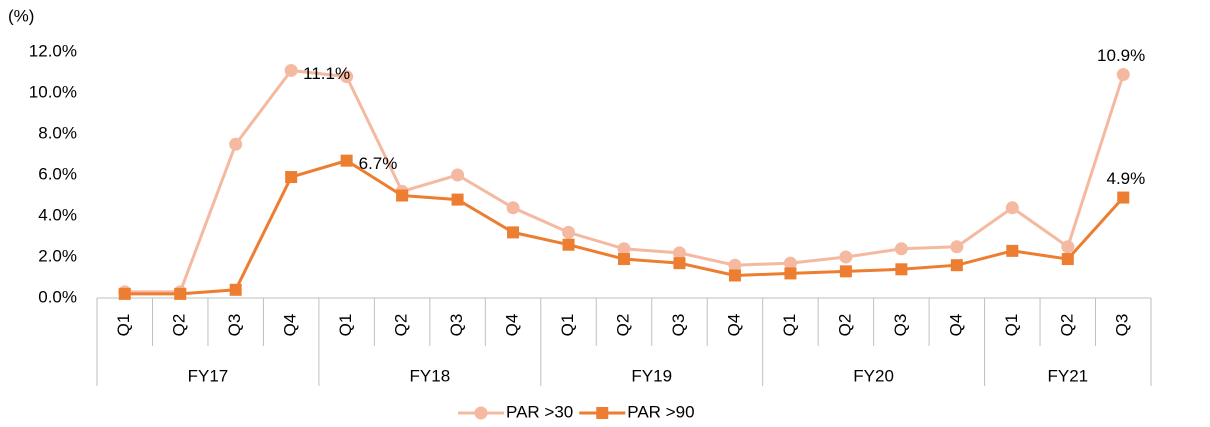 The height and width of the screenshot is (427, 1210). What do you see at coordinates (53, 50) in the screenshot?
I see `y-tick-label: 12.0%` at bounding box center [53, 50].